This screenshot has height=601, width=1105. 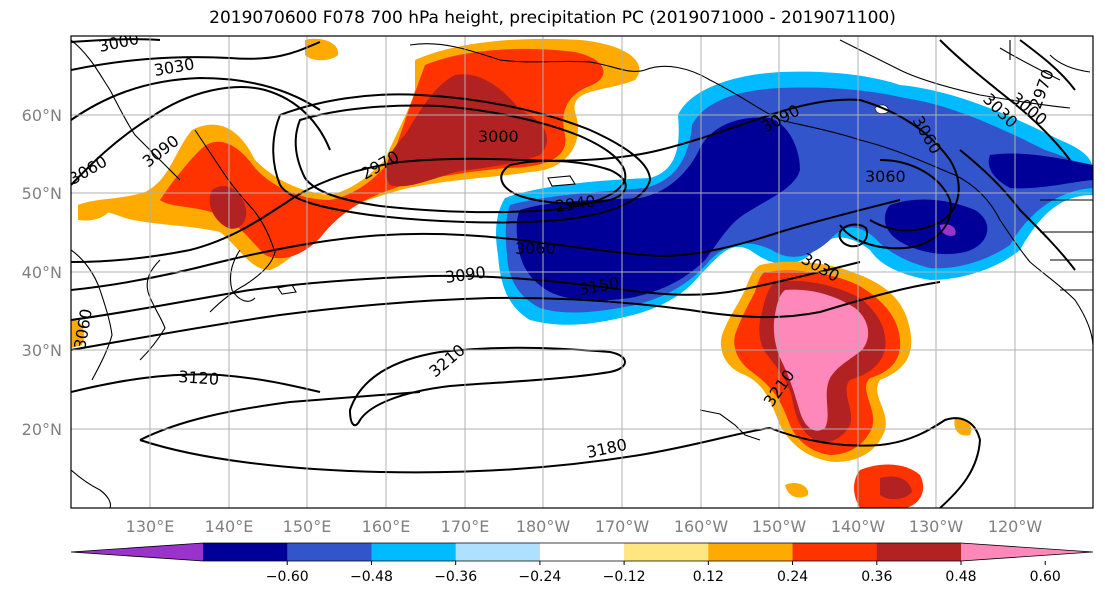 I want to click on colorbar-extend-low, so click(x=137, y=552).